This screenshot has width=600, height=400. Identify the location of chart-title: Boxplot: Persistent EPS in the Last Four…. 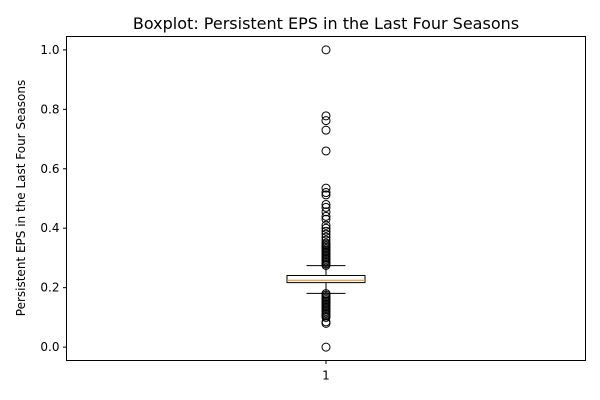
(326, 23).